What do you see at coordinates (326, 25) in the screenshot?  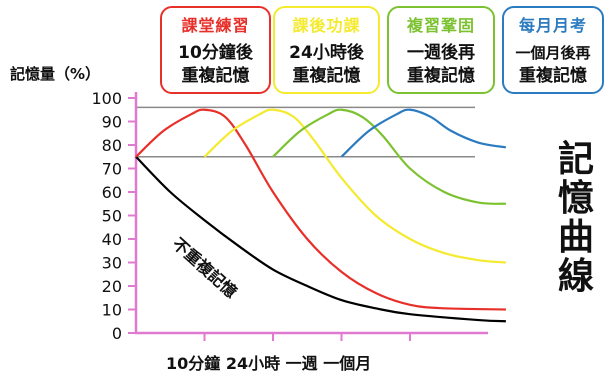 I see `box-title: 課後功課` at bounding box center [326, 25].